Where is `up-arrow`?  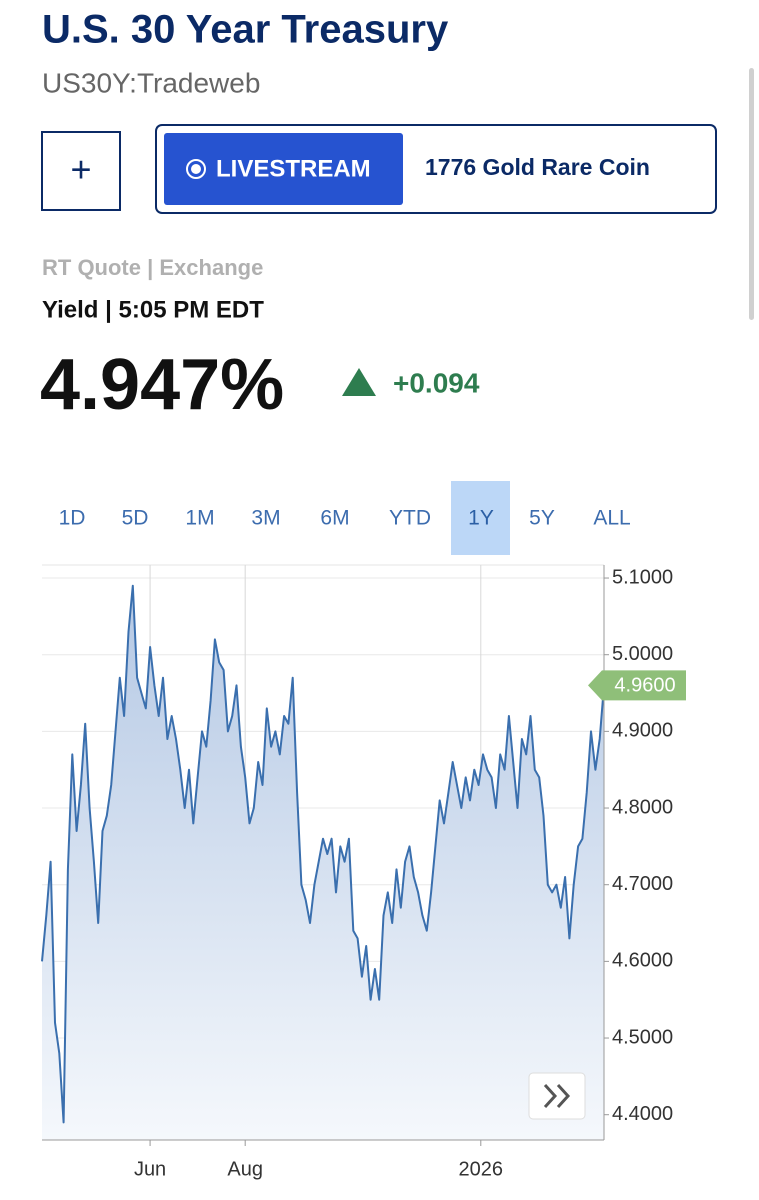
up-arrow is located at coordinates (359, 382).